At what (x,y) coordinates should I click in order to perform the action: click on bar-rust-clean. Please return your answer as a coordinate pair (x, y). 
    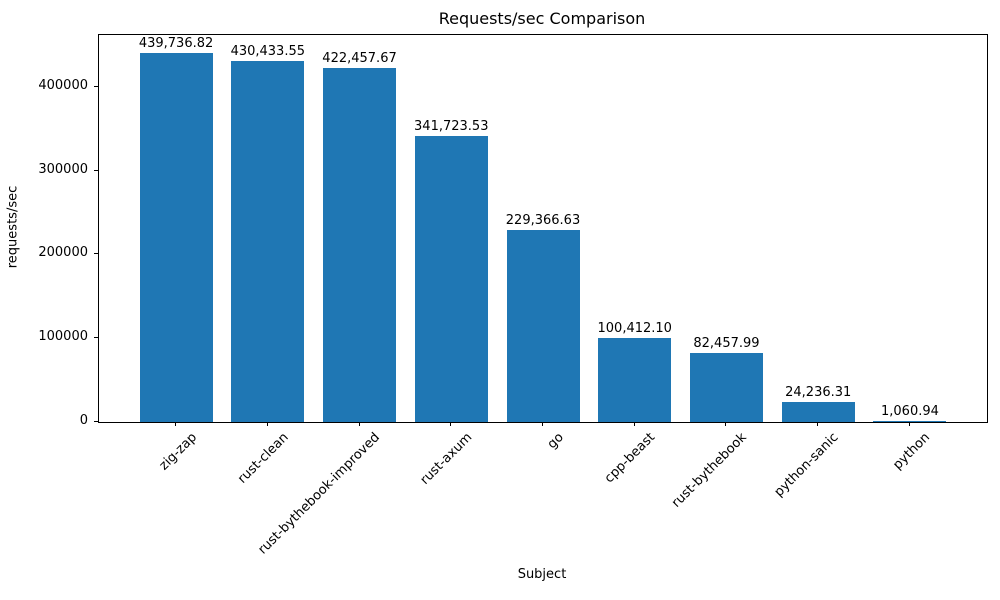
    Looking at the image, I should click on (268, 241).